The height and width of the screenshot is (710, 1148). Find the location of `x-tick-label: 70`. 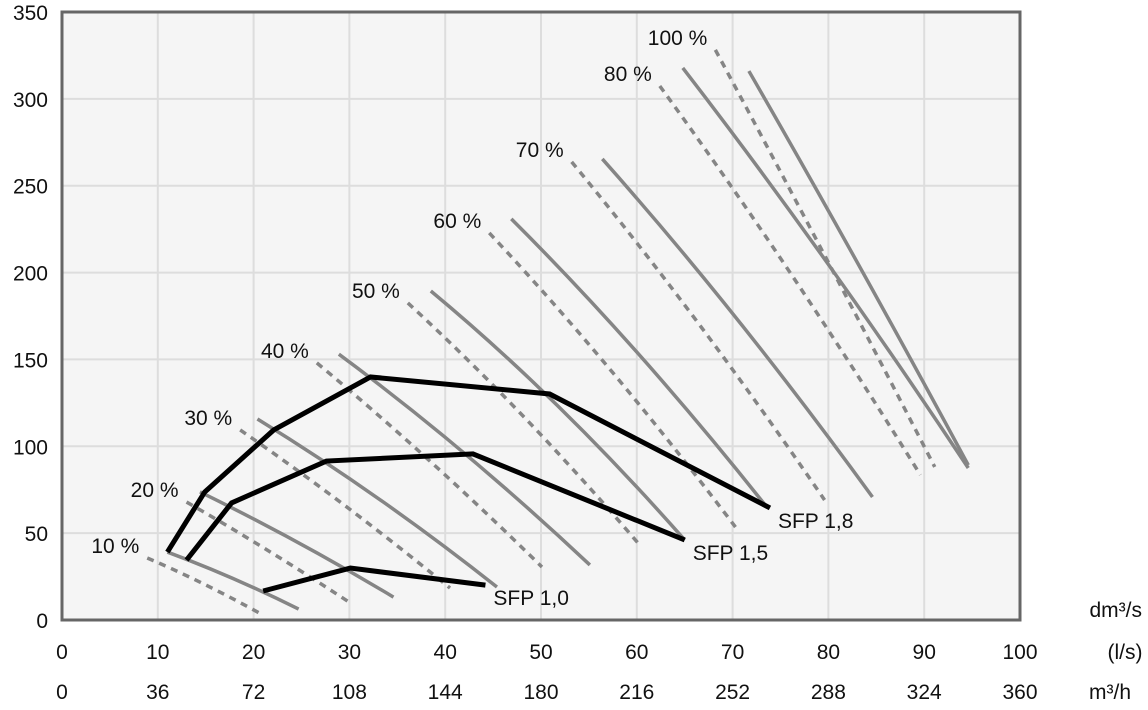

x-tick-label: 70 is located at coordinates (732, 652).